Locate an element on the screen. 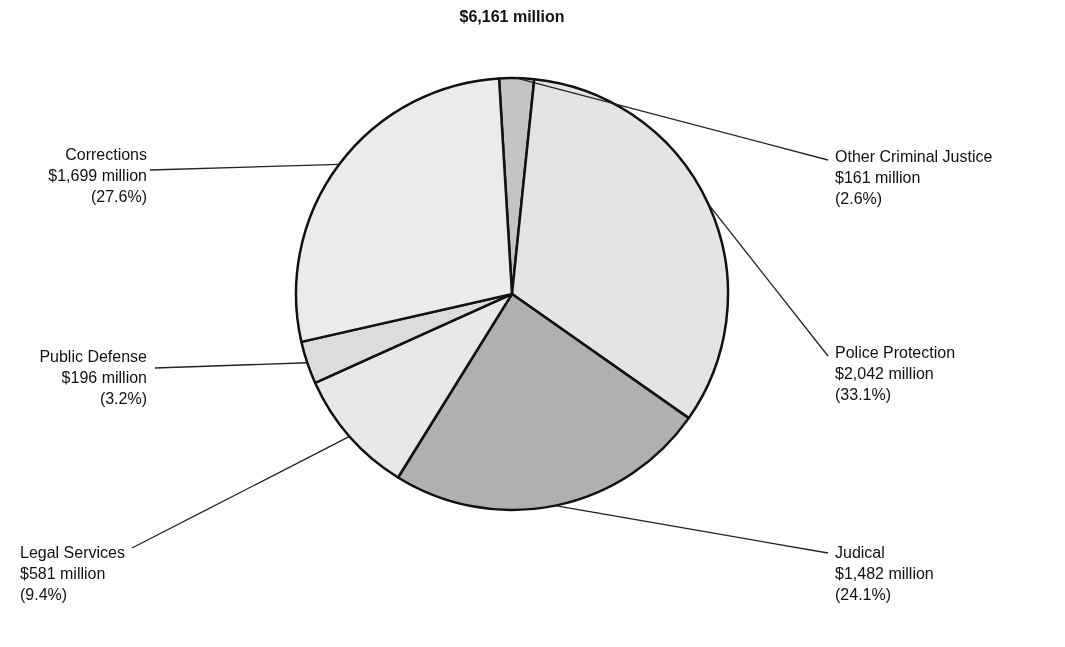 This screenshot has height=647, width=1065. data-label: $581 million (9.4%) is located at coordinates (63, 584).